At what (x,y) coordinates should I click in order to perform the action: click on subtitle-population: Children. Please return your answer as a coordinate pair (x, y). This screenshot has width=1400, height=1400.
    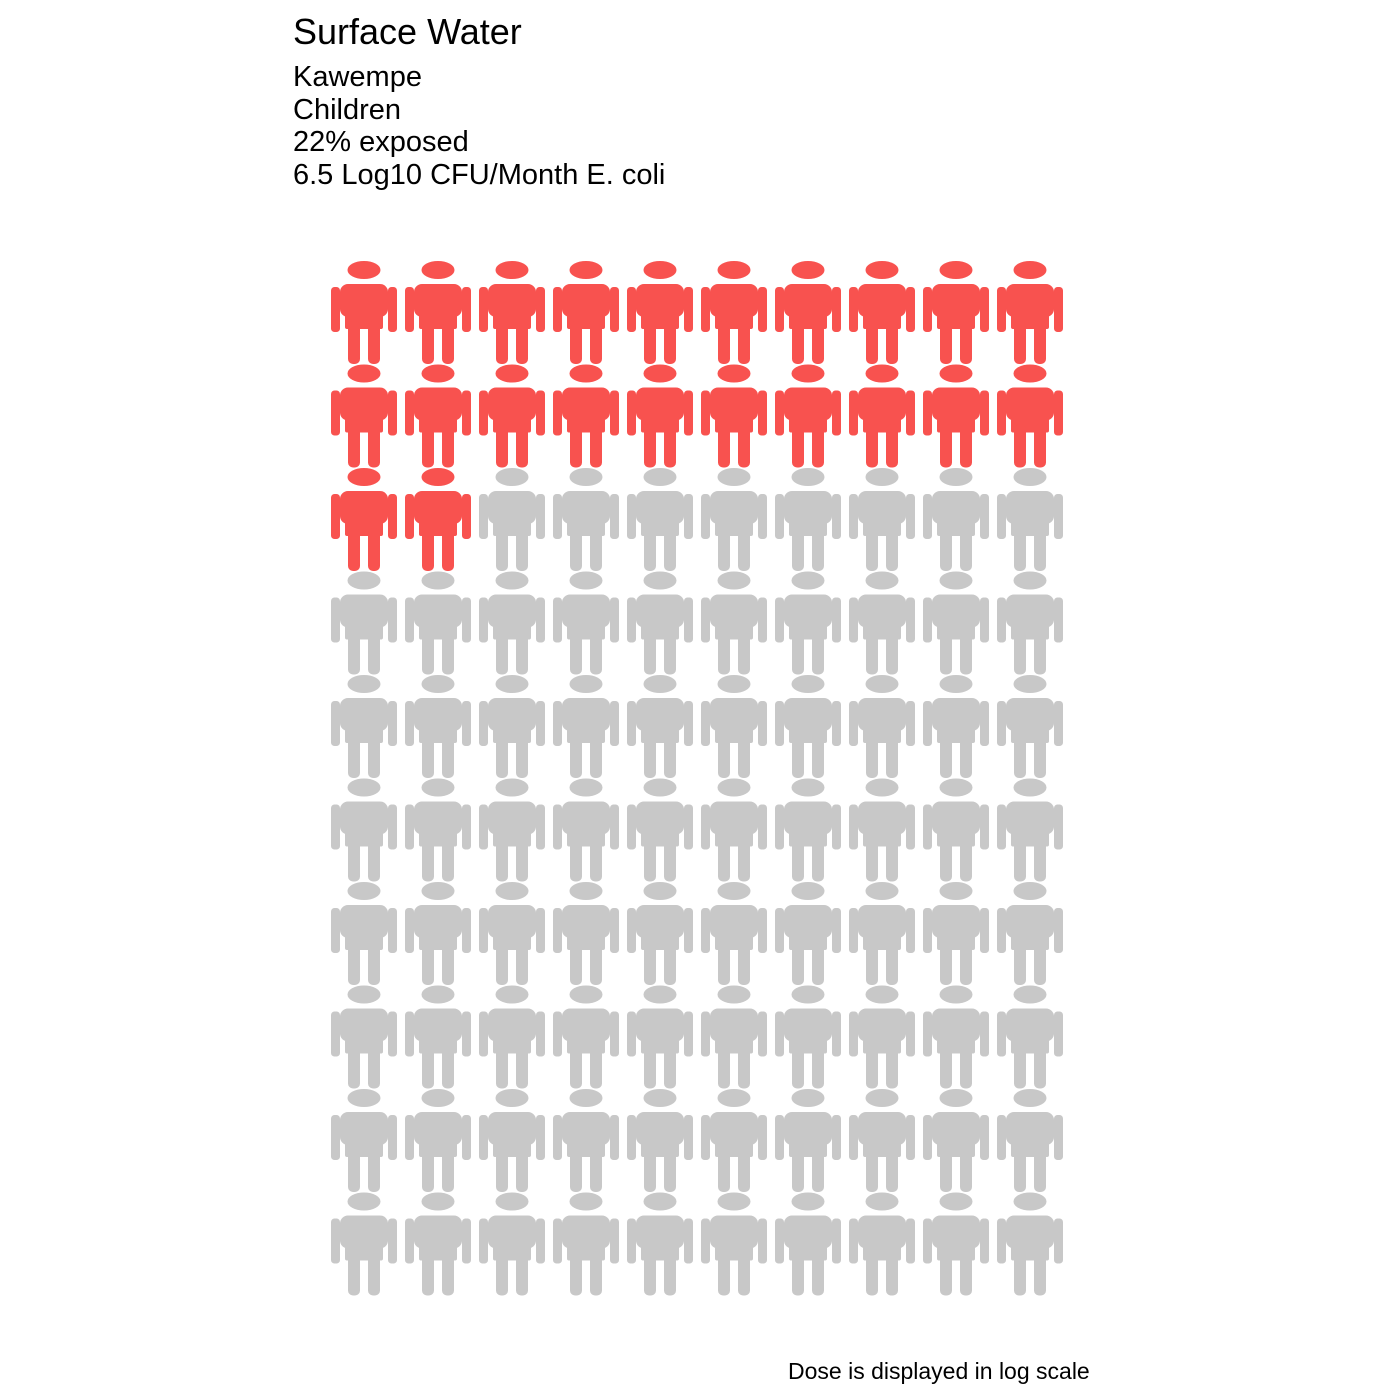
    Looking at the image, I should click on (347, 109).